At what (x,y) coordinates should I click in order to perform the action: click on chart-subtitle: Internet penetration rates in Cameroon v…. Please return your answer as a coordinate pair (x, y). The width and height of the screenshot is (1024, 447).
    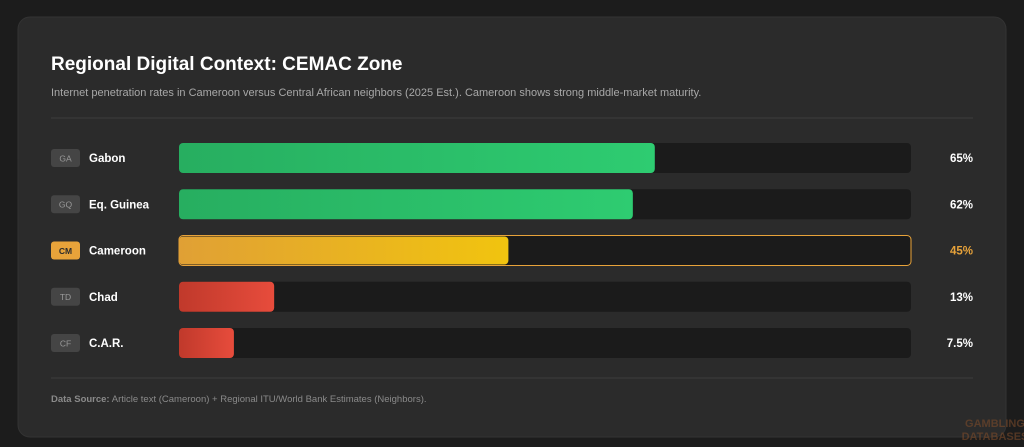
    Looking at the image, I should click on (376, 93).